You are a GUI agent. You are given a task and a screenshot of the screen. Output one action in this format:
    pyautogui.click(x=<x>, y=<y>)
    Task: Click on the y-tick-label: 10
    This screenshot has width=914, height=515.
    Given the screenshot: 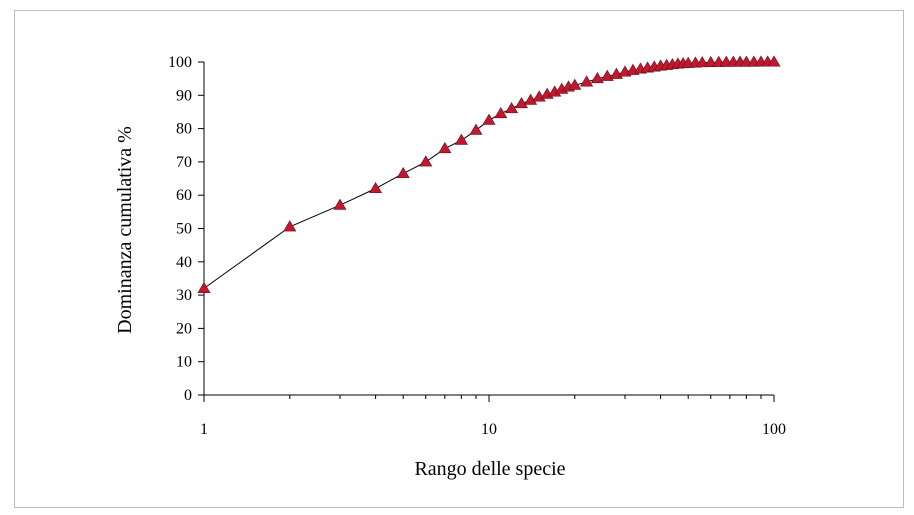 What is the action you would take?
    pyautogui.click(x=184, y=362)
    